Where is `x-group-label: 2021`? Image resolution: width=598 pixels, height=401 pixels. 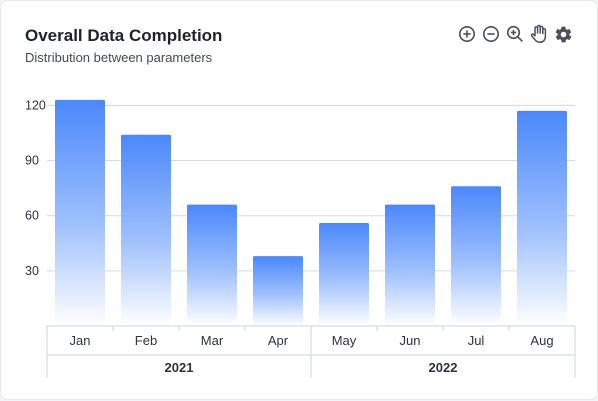
x-group-label: 2021 is located at coordinates (179, 367).